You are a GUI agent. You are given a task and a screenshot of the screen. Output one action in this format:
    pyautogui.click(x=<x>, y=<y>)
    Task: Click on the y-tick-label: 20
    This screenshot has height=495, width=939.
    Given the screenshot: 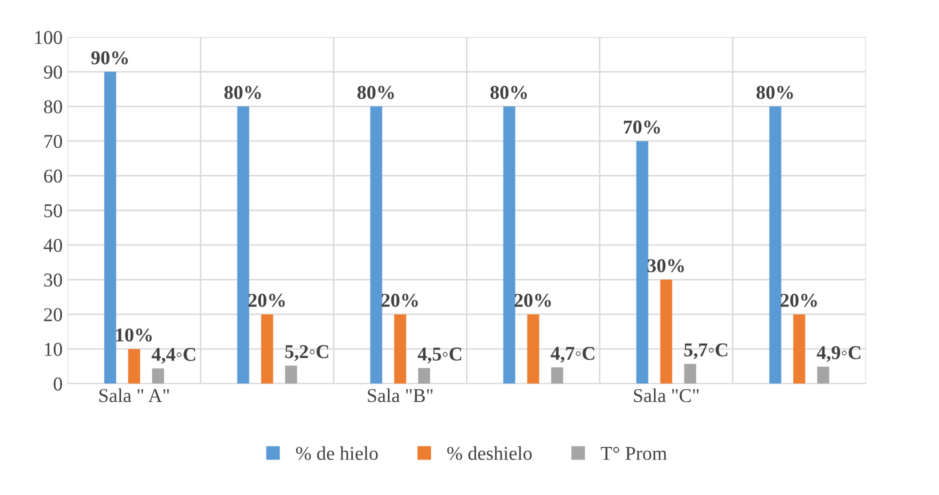 What is the action you would take?
    pyautogui.click(x=53, y=315)
    